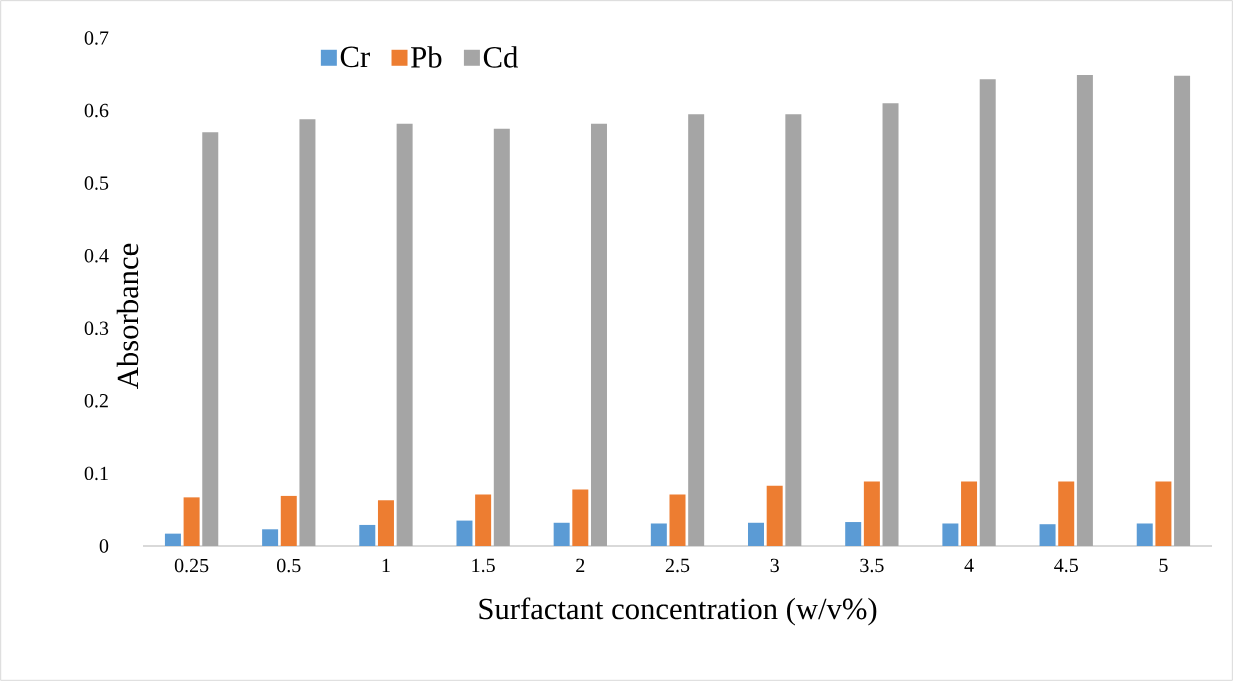 The image size is (1233, 681). I want to click on legend-label: Pb, so click(426, 57).